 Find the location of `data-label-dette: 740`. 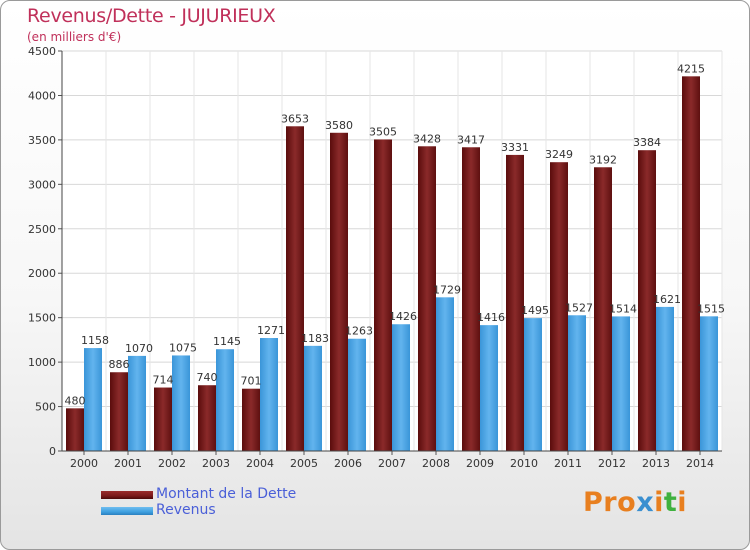

data-label-dette: 740 is located at coordinates (207, 377).